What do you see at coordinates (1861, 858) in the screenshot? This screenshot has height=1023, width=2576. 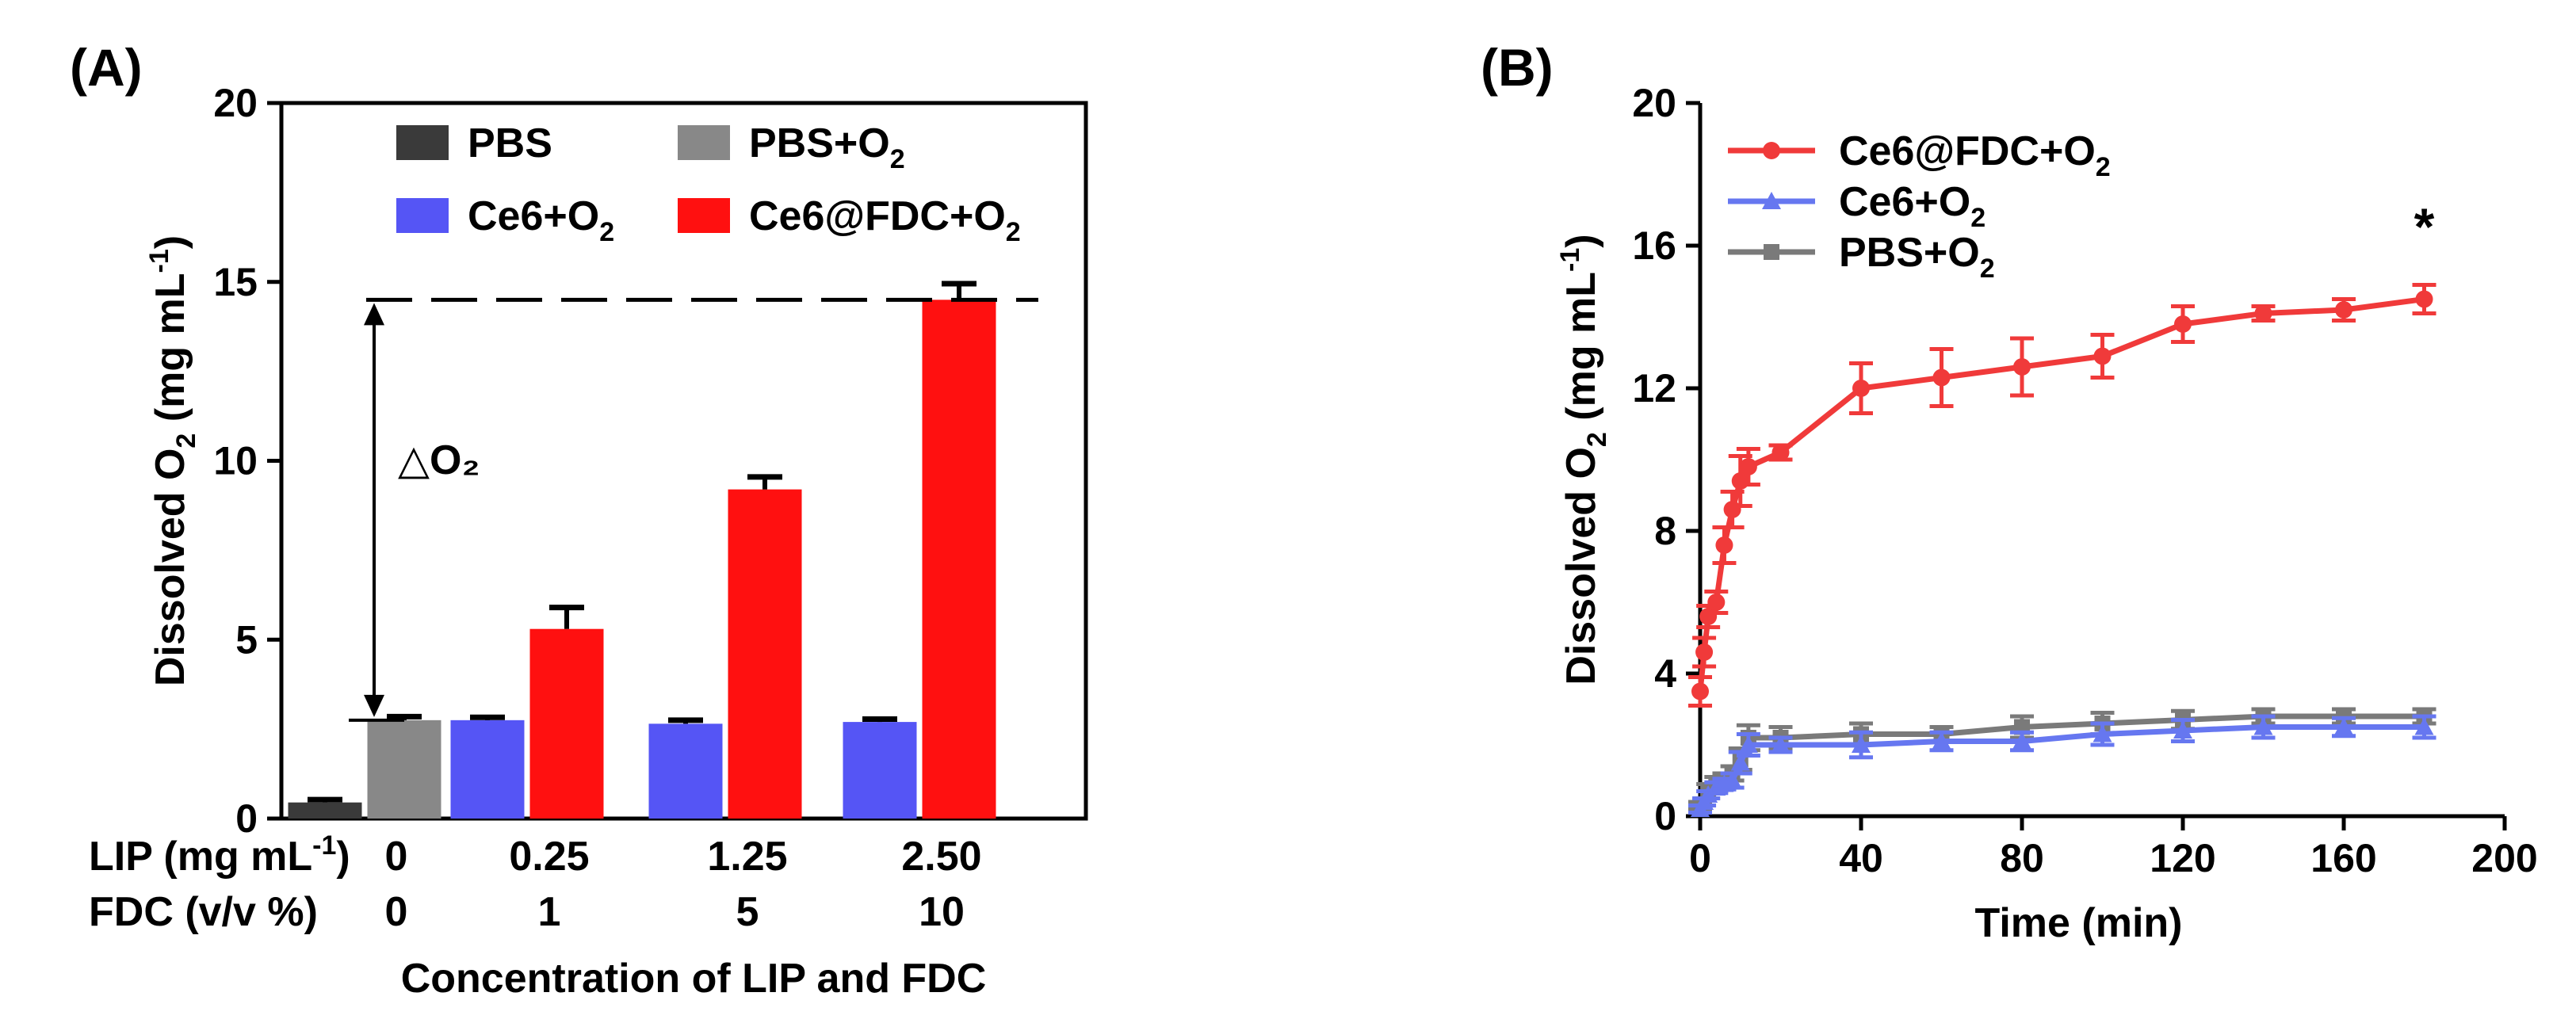 I see `panel-b-x-tick-label: 40` at bounding box center [1861, 858].